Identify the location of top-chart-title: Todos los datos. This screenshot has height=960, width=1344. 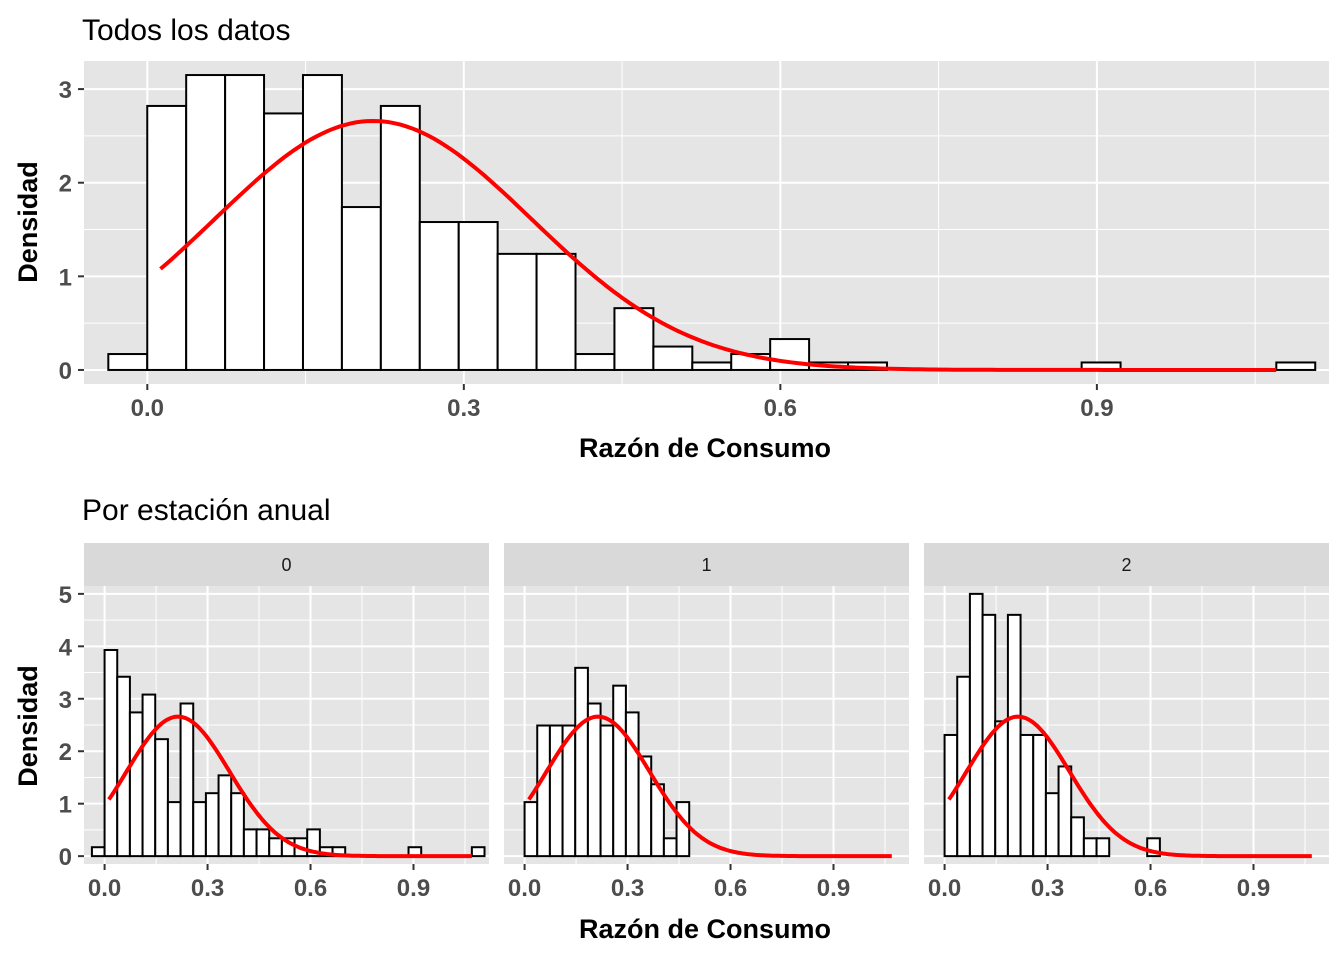
(186, 30).